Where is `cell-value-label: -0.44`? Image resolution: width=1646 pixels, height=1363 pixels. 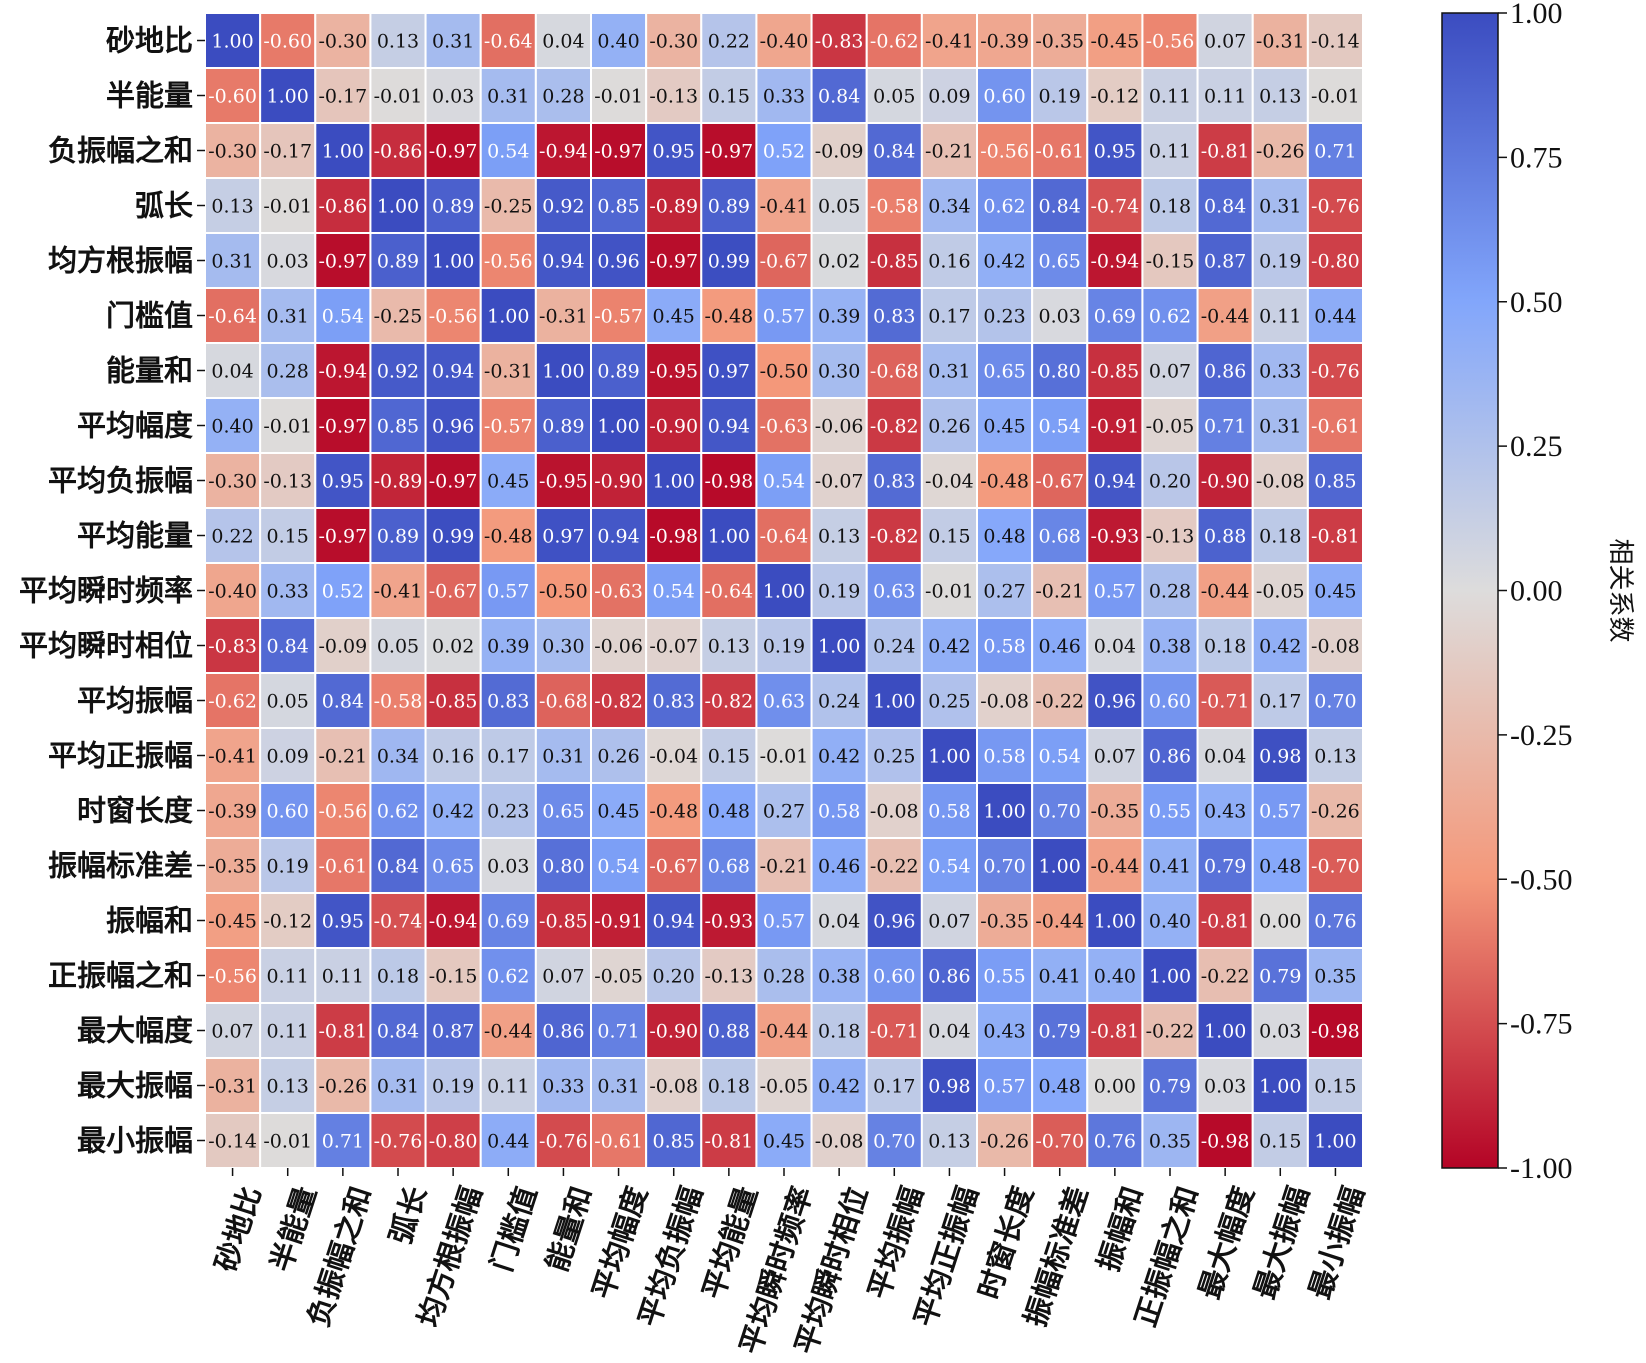 cell-value-label: -0.44 is located at coordinates (1225, 592).